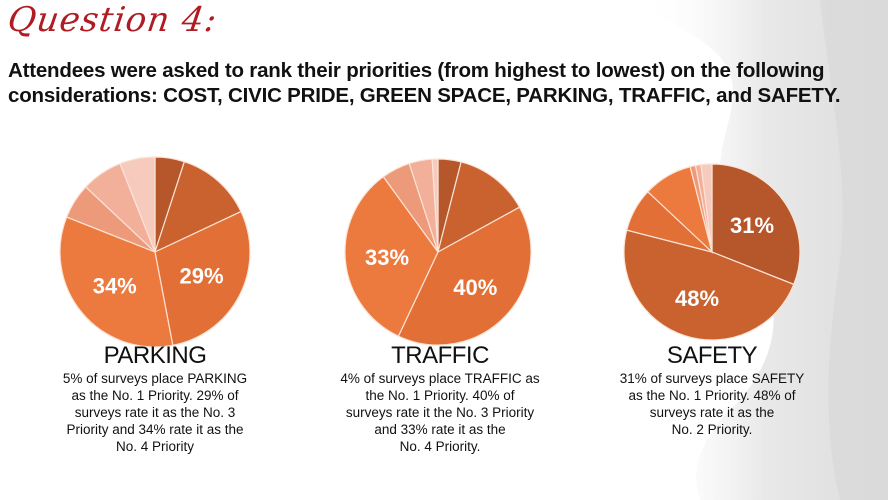 The width and height of the screenshot is (888, 500). What do you see at coordinates (712, 378) in the screenshot?
I see `caption-line: 31% of surveys place SAFETY` at bounding box center [712, 378].